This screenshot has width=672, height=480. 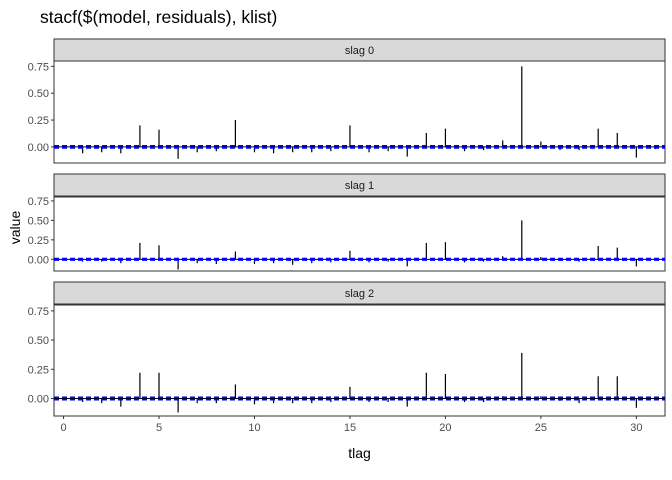 What do you see at coordinates (254, 428) in the screenshot?
I see `x-tick-label: 10` at bounding box center [254, 428].